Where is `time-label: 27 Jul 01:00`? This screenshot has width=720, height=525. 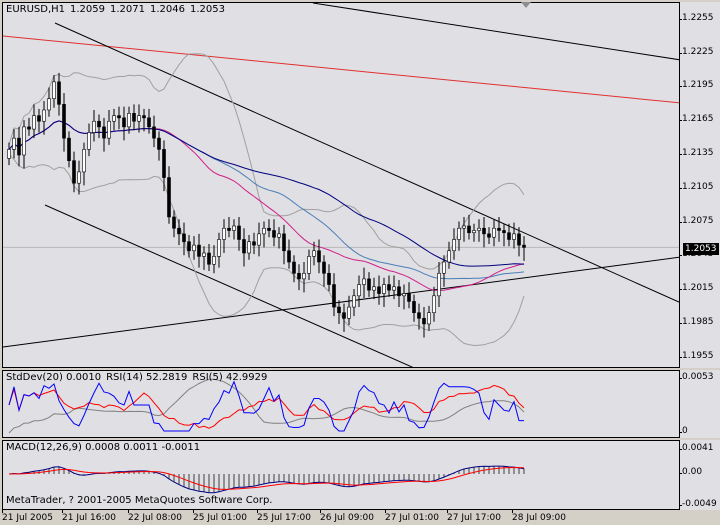 time-label: 27 Jul 01:00 is located at coordinates (412, 516).